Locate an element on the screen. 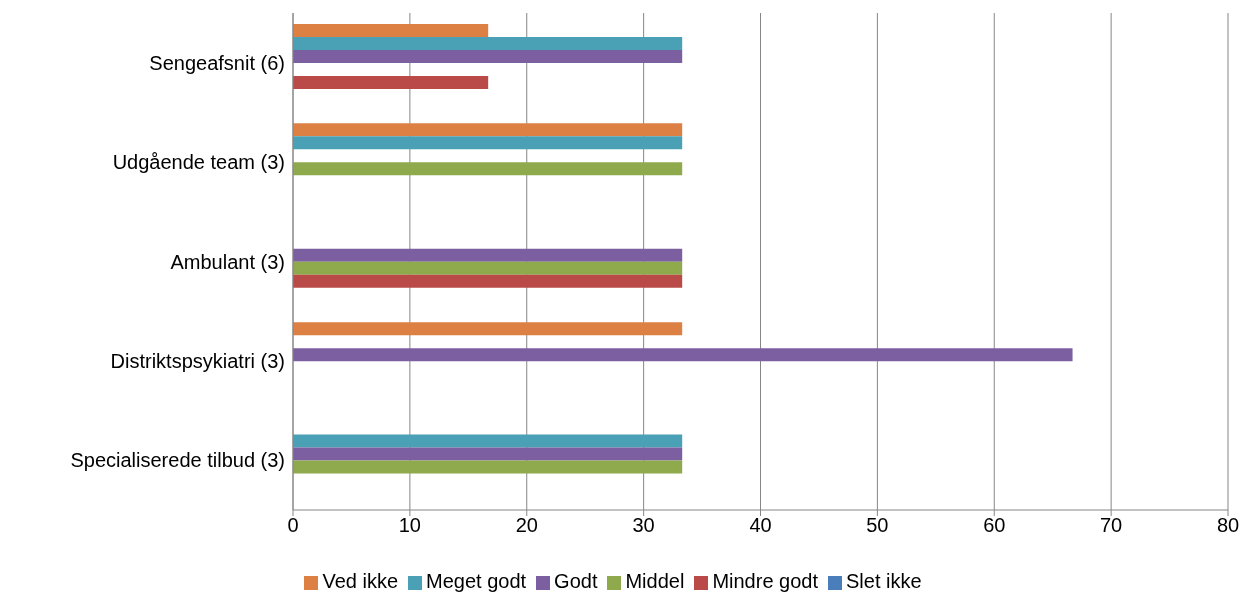 The height and width of the screenshot is (607, 1258). y-tick-label: Specialiserede tilbud (3) is located at coordinates (177, 460).